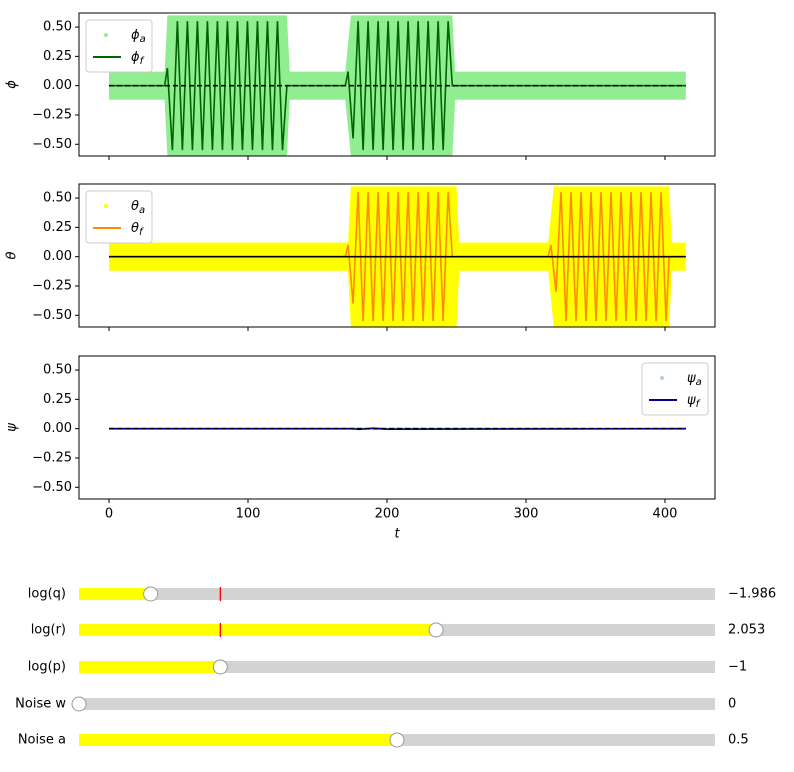 The height and width of the screenshot is (772, 794). Describe the element at coordinates (397, 534) in the screenshot. I see `x-axis-label: t` at that location.